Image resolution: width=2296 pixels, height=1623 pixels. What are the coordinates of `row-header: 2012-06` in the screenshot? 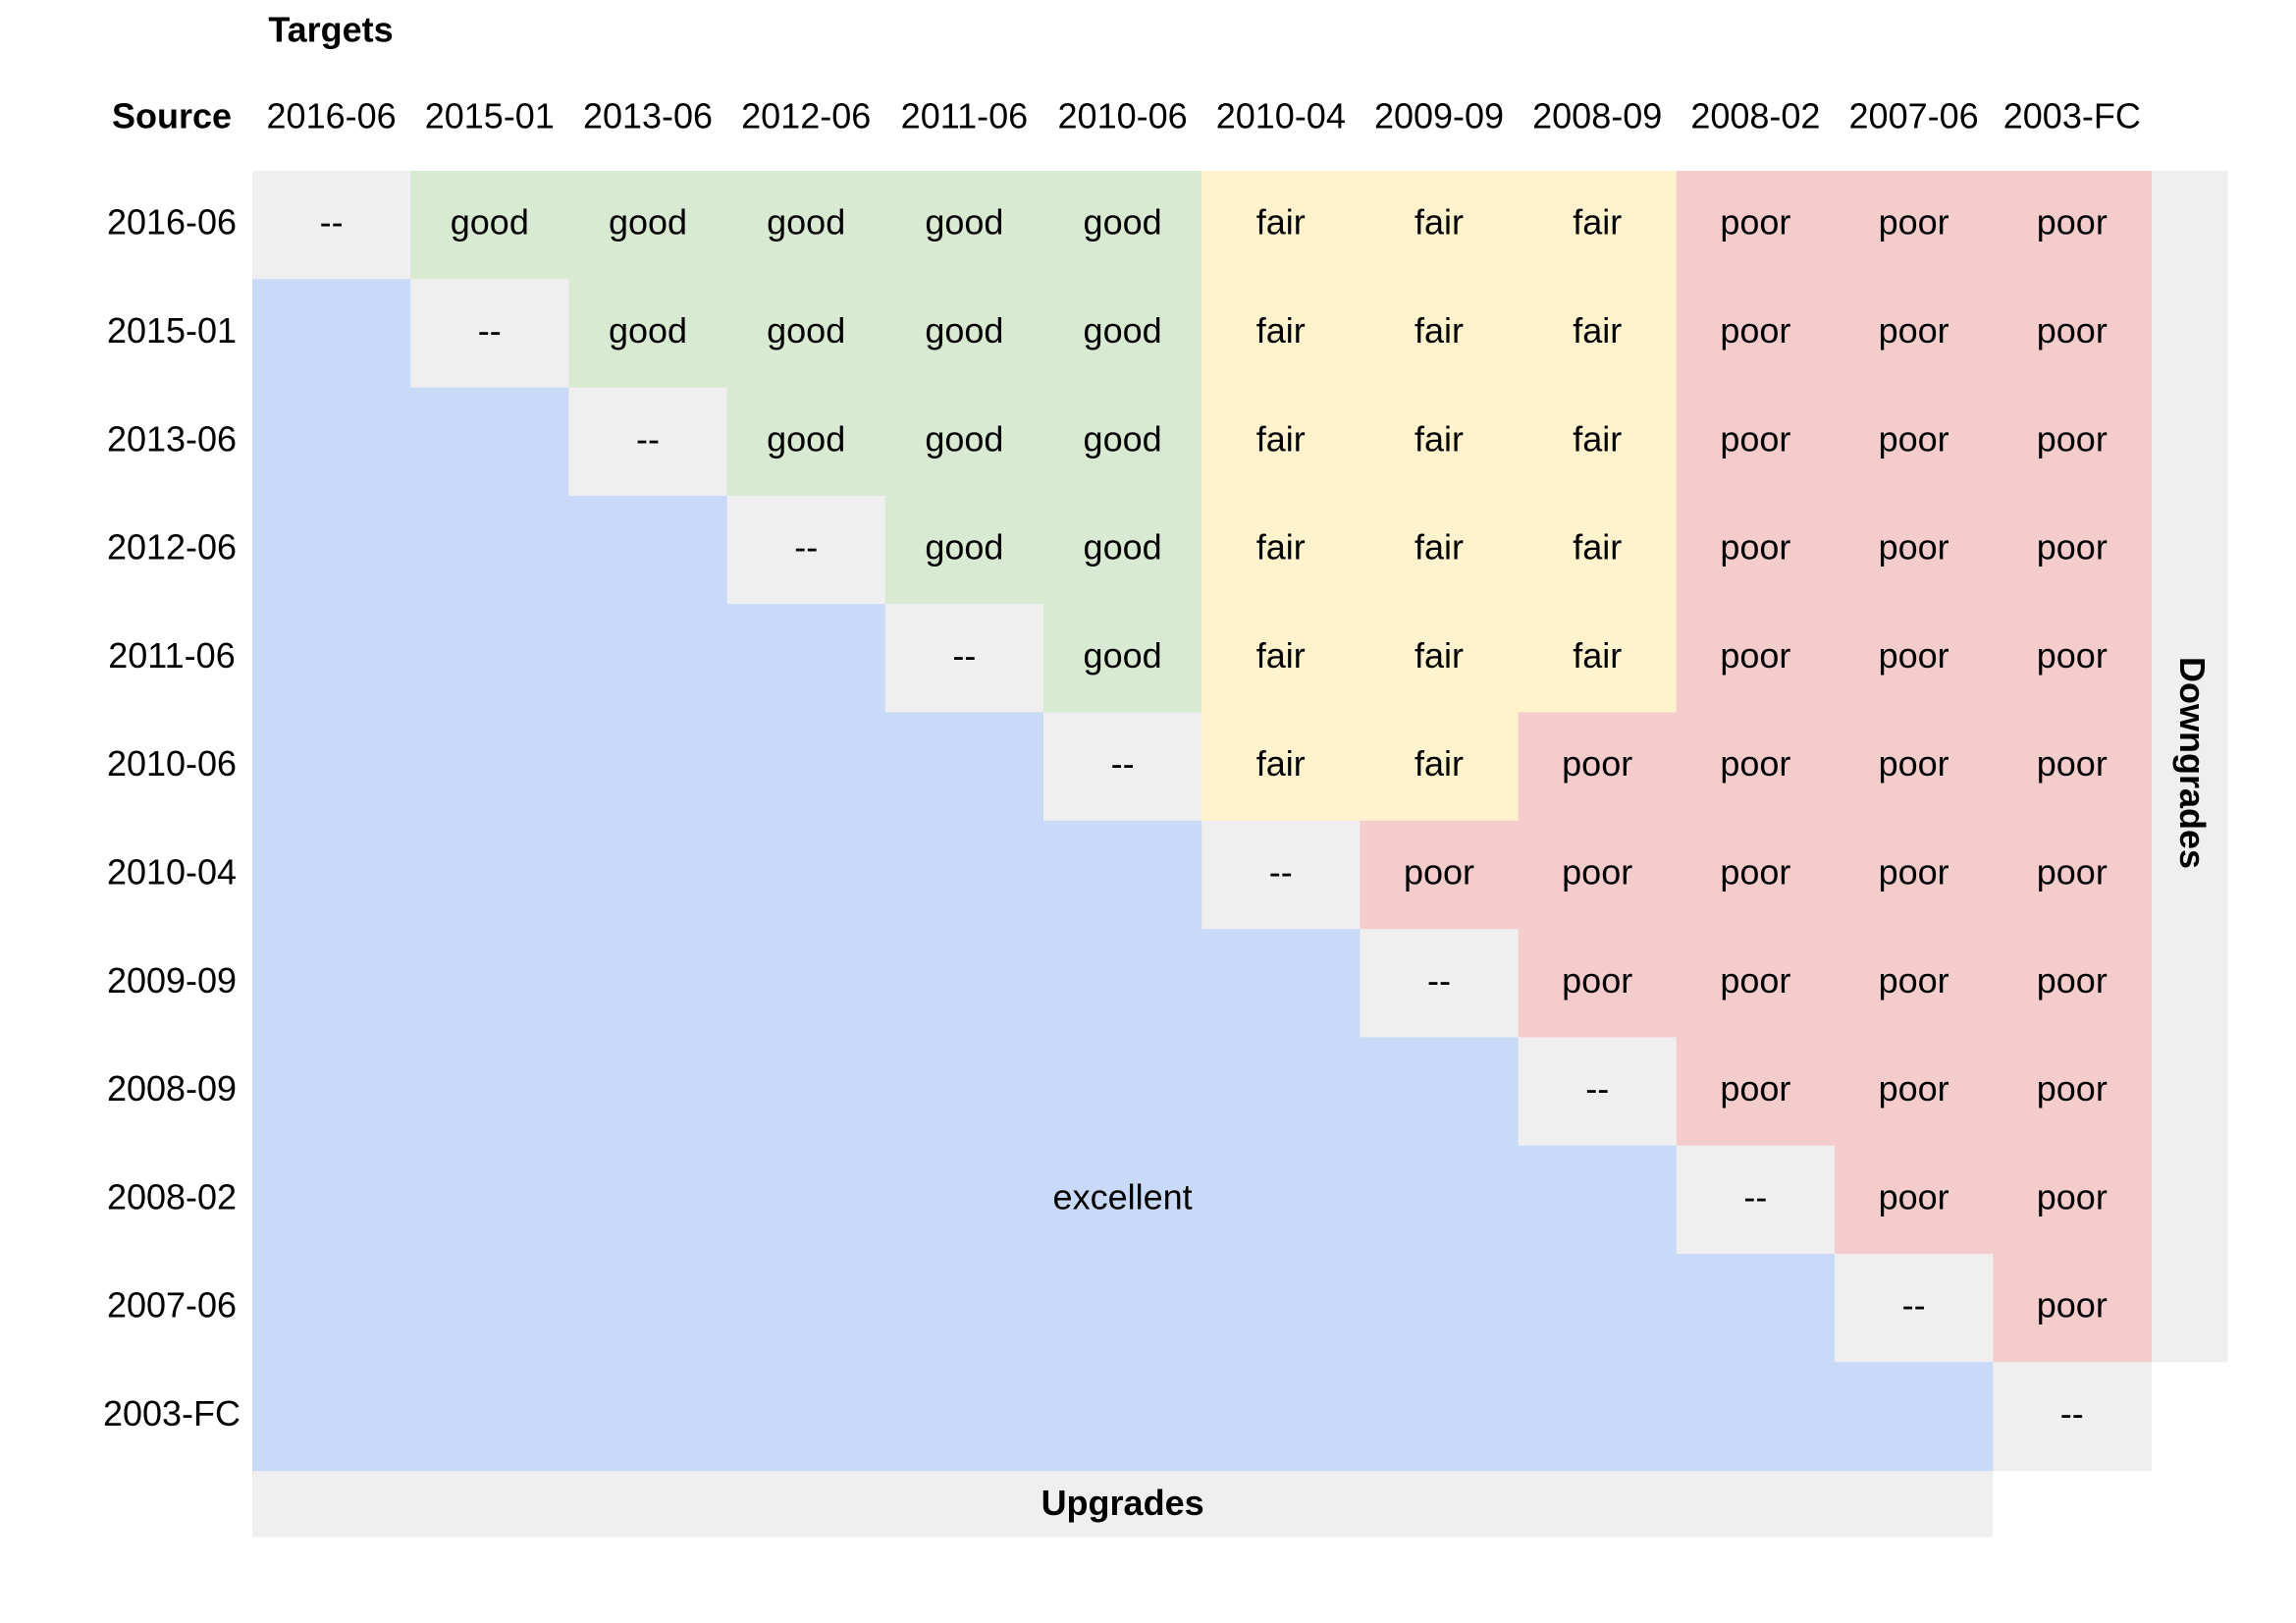 It's located at (172, 548).